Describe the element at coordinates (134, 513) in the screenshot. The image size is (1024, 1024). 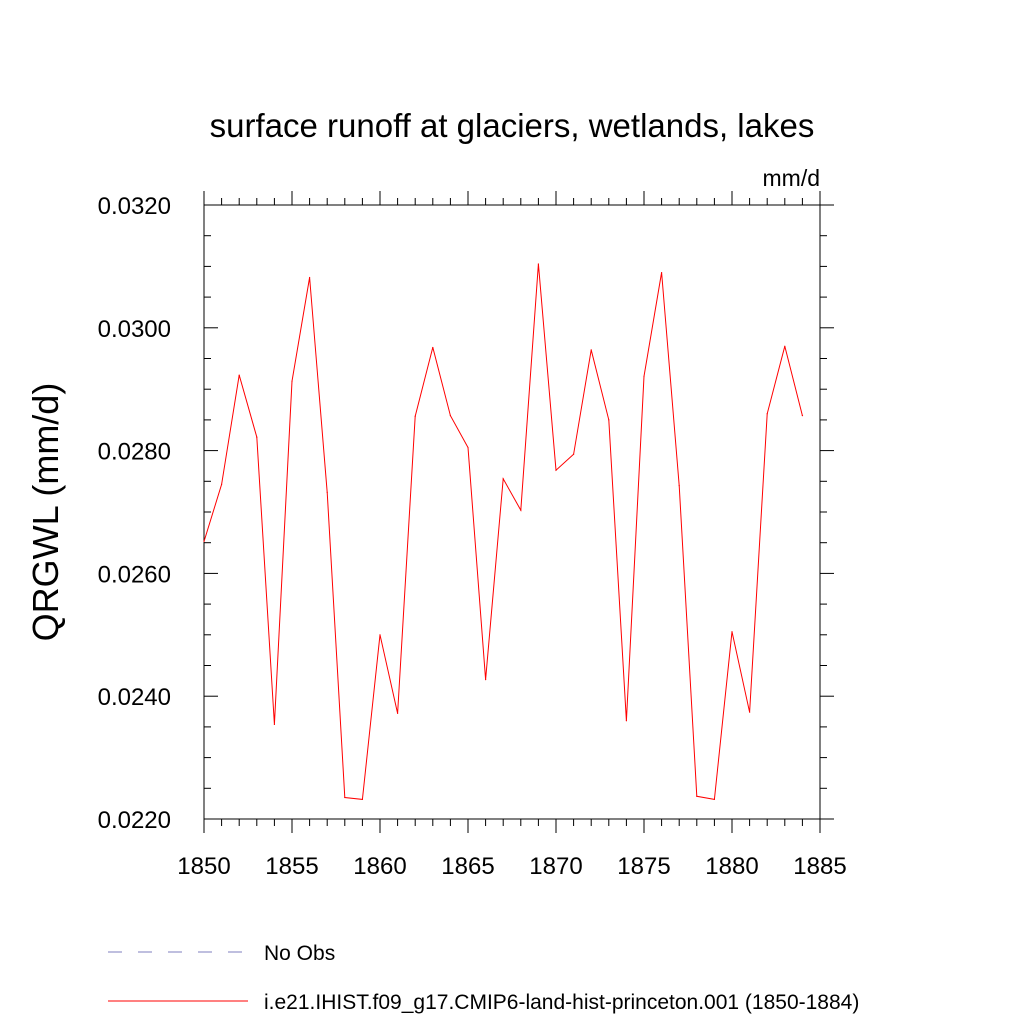
I see `y-tick-labels: 0.0220 0.0240 0.0260 0.0280 0.0300 0.0320` at that location.